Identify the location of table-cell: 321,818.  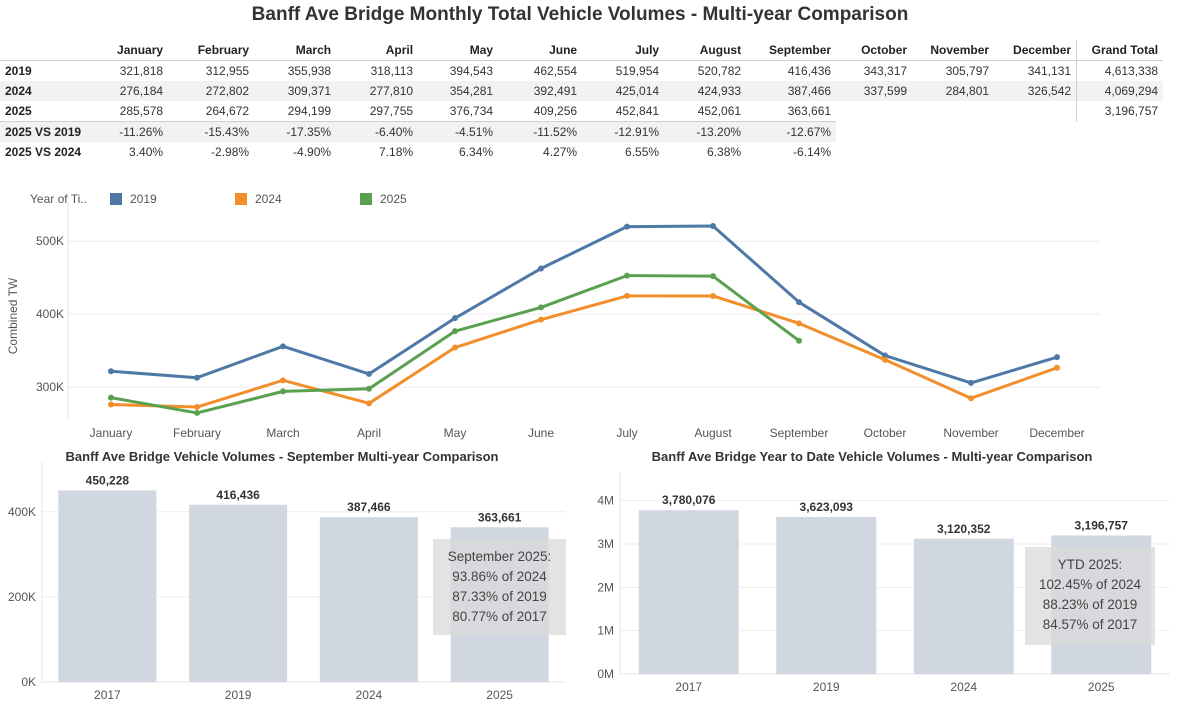
(127, 70).